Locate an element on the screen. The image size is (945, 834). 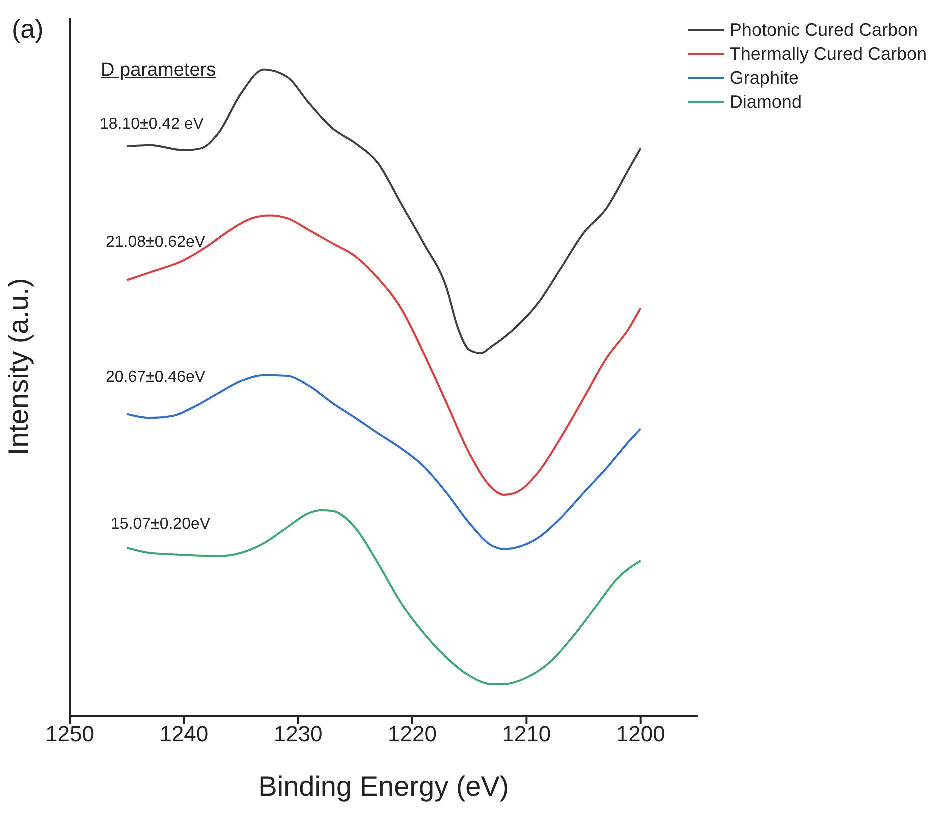
x-tick-label: 1230 is located at coordinates (298, 734).